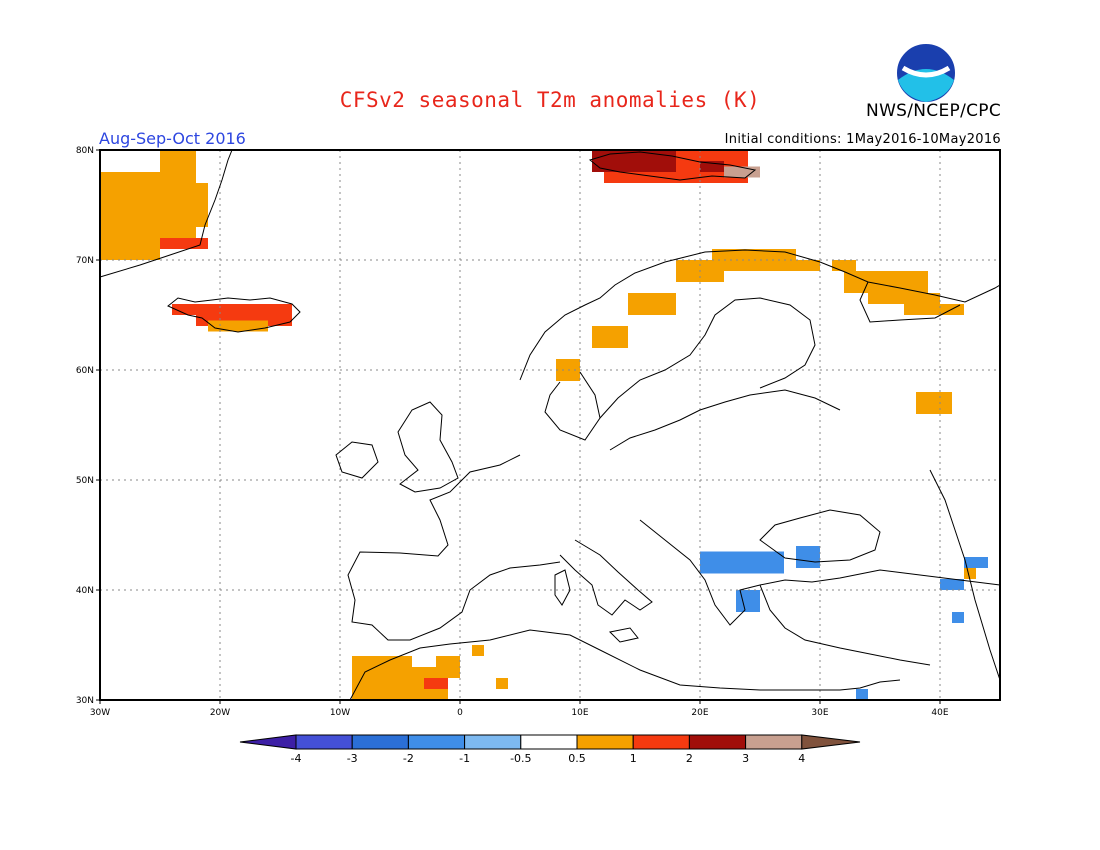 The image size is (1100, 850). What do you see at coordinates (520, 758) in the screenshot?
I see `colorbar-label: -0.5` at bounding box center [520, 758].